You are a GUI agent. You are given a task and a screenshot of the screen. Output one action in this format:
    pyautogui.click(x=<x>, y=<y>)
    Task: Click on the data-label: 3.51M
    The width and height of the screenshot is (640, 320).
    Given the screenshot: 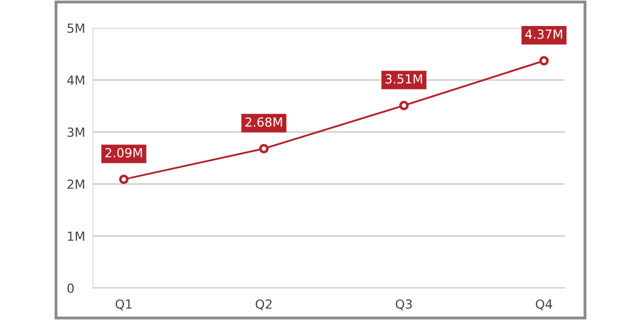 What is the action you would take?
    pyautogui.click(x=404, y=79)
    